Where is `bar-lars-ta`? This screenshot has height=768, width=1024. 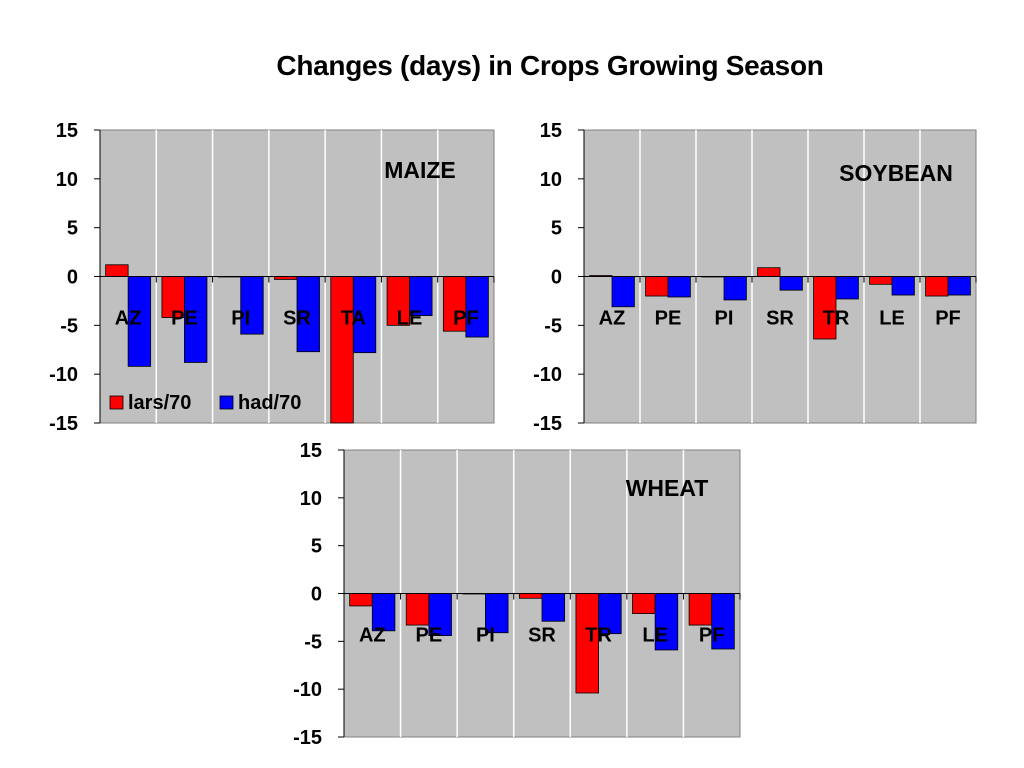
bar-lars-ta is located at coordinates (342, 350).